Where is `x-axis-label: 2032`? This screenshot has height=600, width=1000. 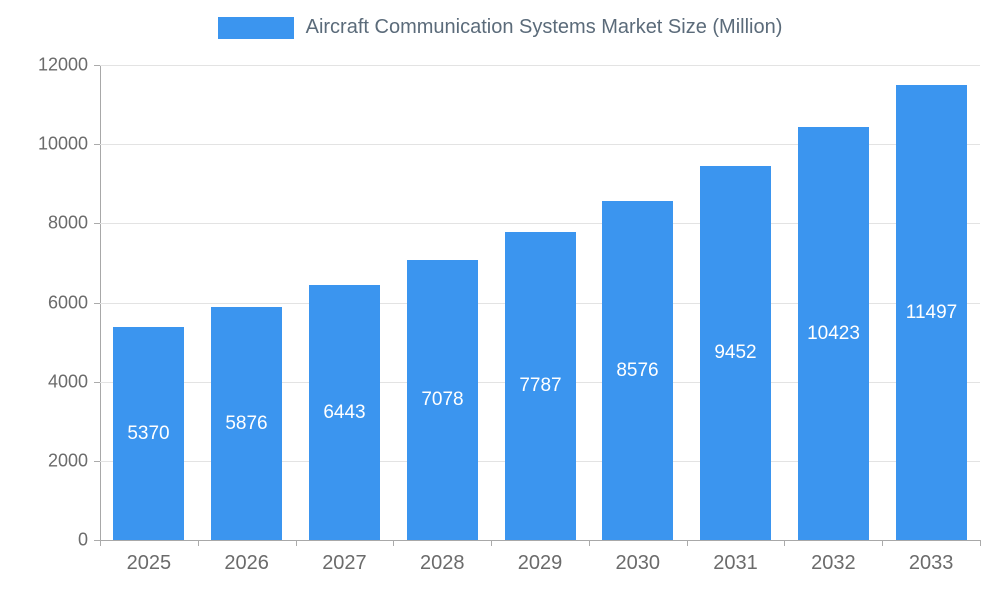
x-axis-label: 2032 is located at coordinates (833, 563).